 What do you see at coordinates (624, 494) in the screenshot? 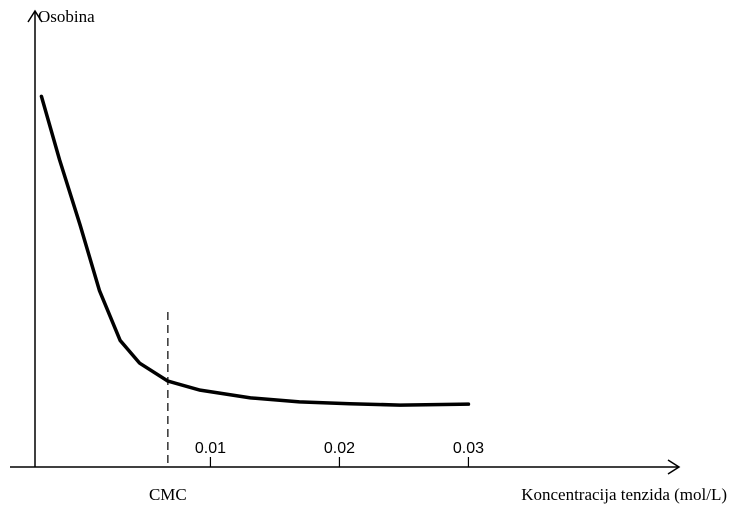
I see `x-axis-title: Koncentracija tenzida (mol/L)` at bounding box center [624, 494].